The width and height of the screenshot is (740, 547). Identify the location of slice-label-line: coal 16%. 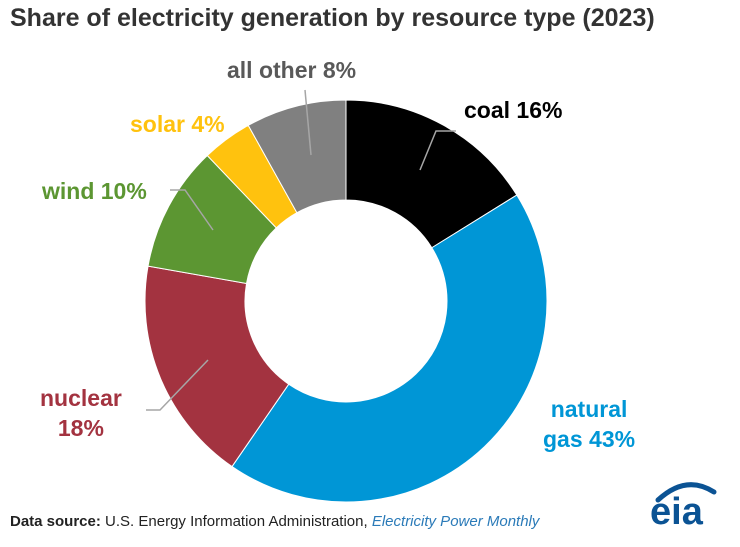
(513, 110).